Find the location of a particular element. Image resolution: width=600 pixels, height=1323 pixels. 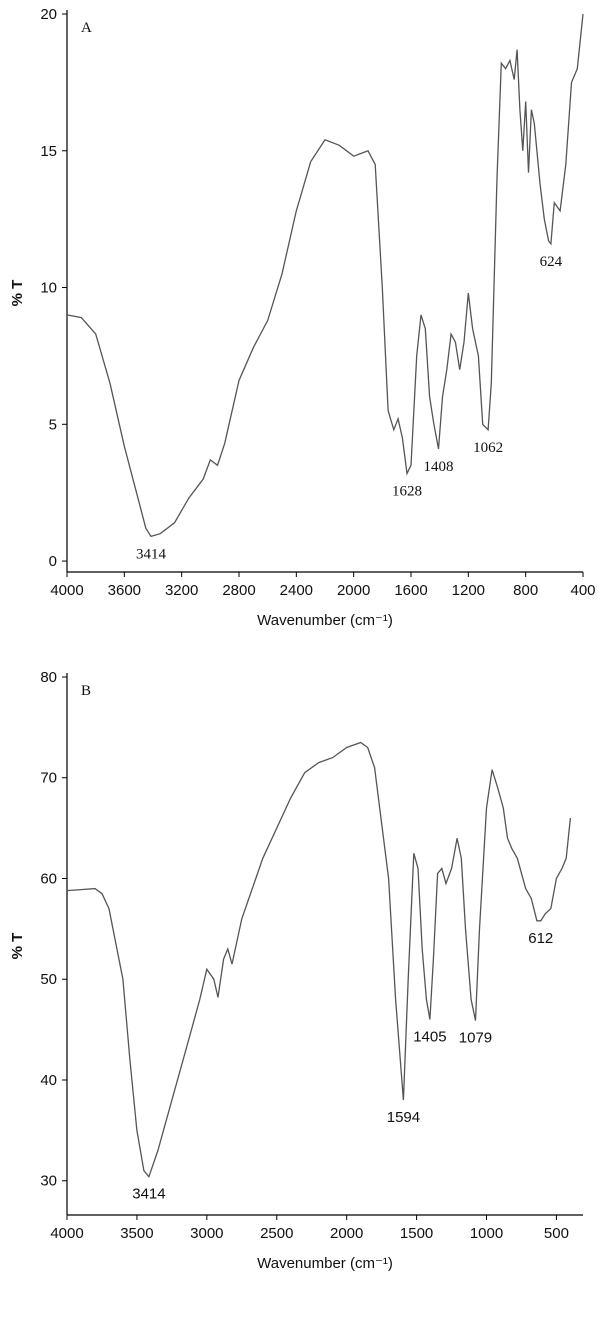

y-tick-label: 15 is located at coordinates (48, 151).